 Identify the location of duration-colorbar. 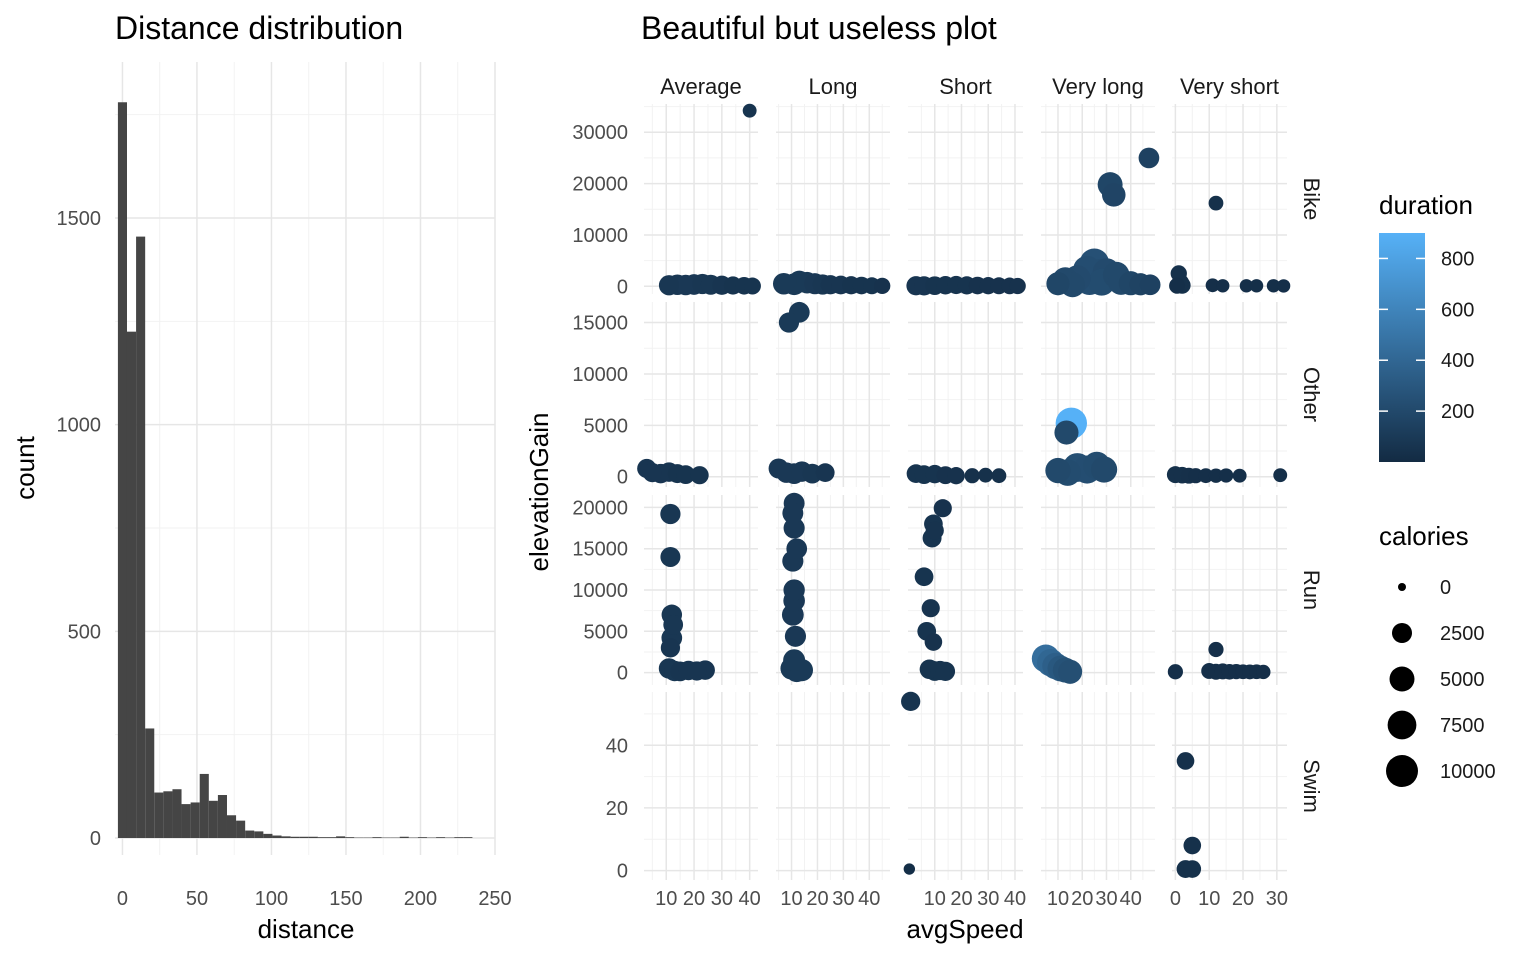
(1402, 347).